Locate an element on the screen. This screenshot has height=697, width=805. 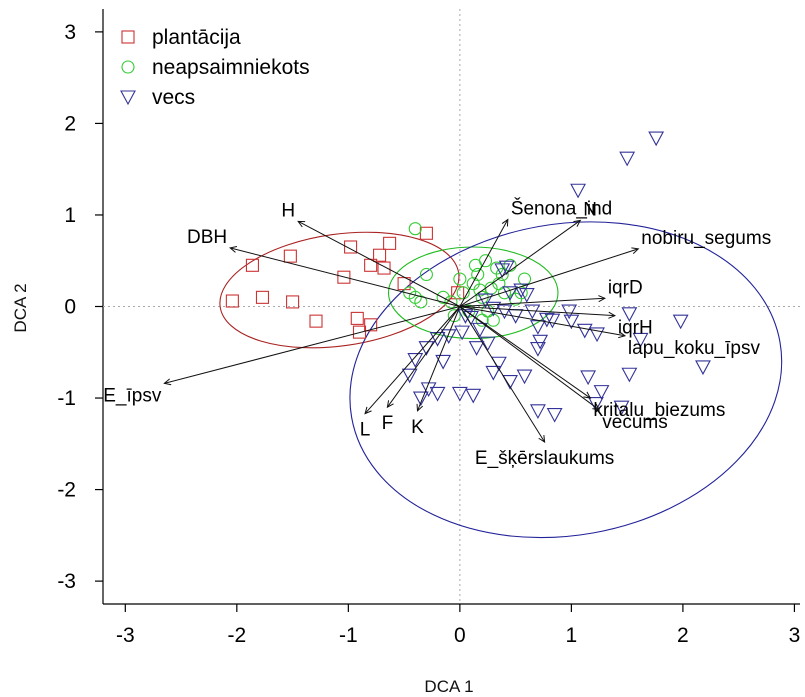
x-tick-label: 1 is located at coordinates (572, 635).